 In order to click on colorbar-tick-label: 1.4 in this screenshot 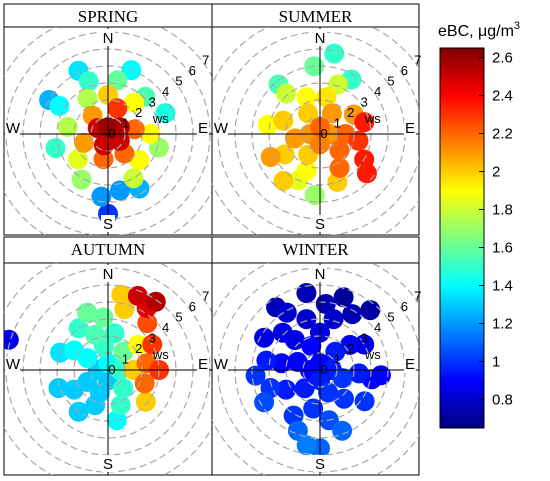, I will do `click(502, 286)`.